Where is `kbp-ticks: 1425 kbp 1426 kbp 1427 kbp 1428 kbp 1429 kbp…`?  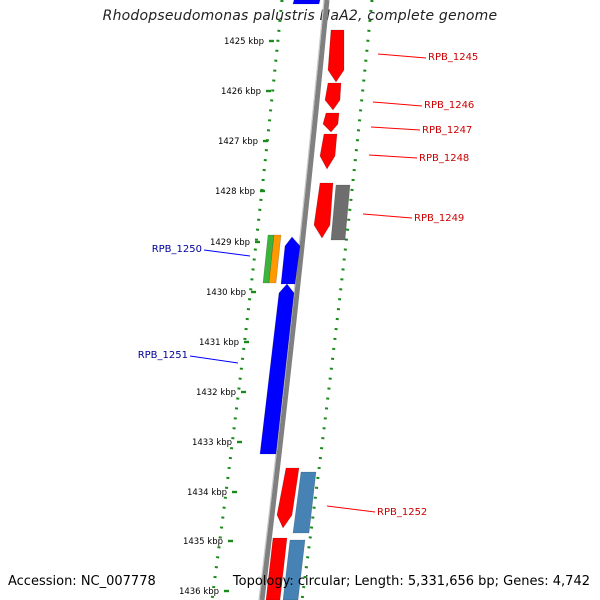 kbp-ticks: 1425 kbp 1426 kbp 1427 kbp 1428 kbp 1429 kbp… is located at coordinates (226, 317).